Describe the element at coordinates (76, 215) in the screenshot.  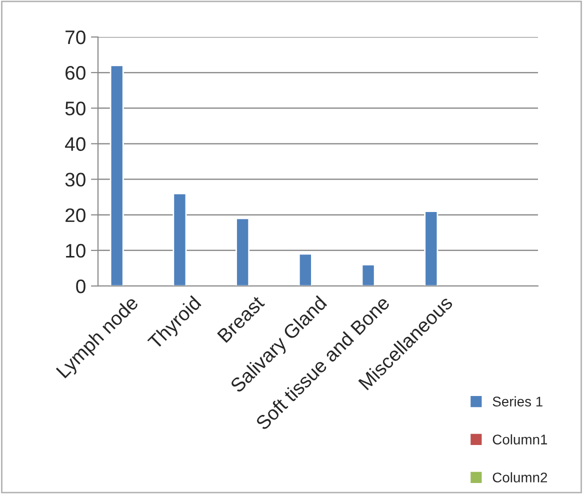
I see `y-tick-label: 20` at that location.